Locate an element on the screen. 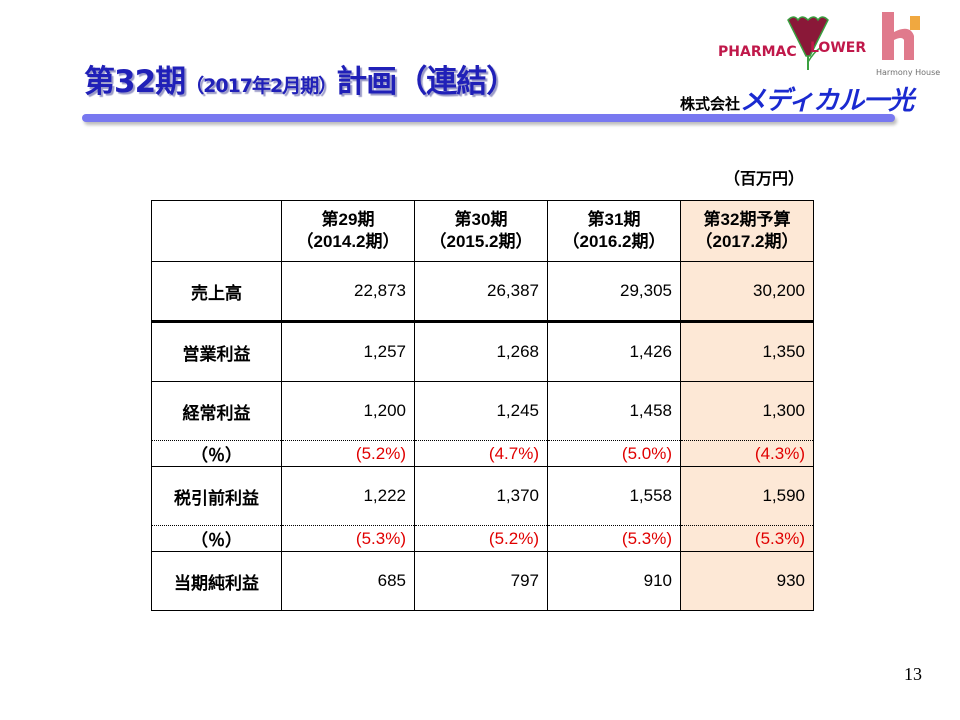 Image resolution: width=960 pixels, height=720 pixels. table-row-pretax-income: 税引前利益 1,222 1,370 1,558 1,590 is located at coordinates (482, 496).